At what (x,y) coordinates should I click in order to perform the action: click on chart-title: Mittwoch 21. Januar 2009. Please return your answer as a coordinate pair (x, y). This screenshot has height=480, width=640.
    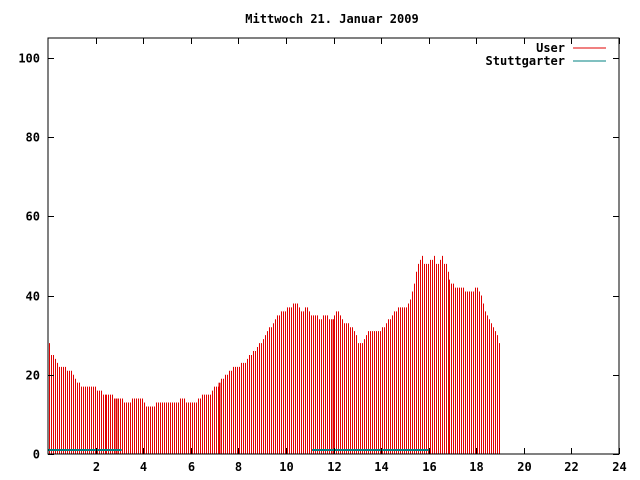
    Looking at the image, I should click on (331, 19).